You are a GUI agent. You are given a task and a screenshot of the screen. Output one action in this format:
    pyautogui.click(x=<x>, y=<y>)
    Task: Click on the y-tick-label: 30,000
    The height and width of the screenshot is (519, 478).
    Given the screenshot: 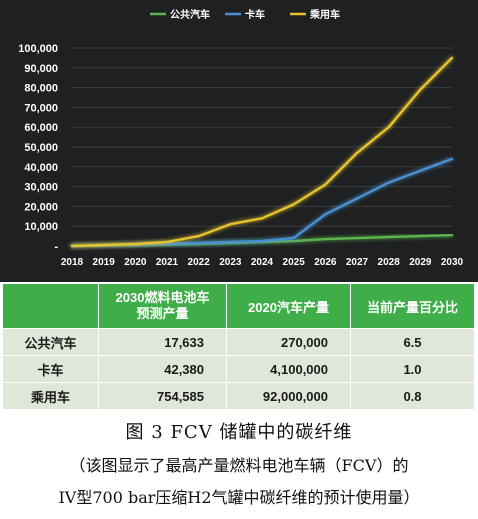 What is the action you would take?
    pyautogui.click(x=41, y=188)
    